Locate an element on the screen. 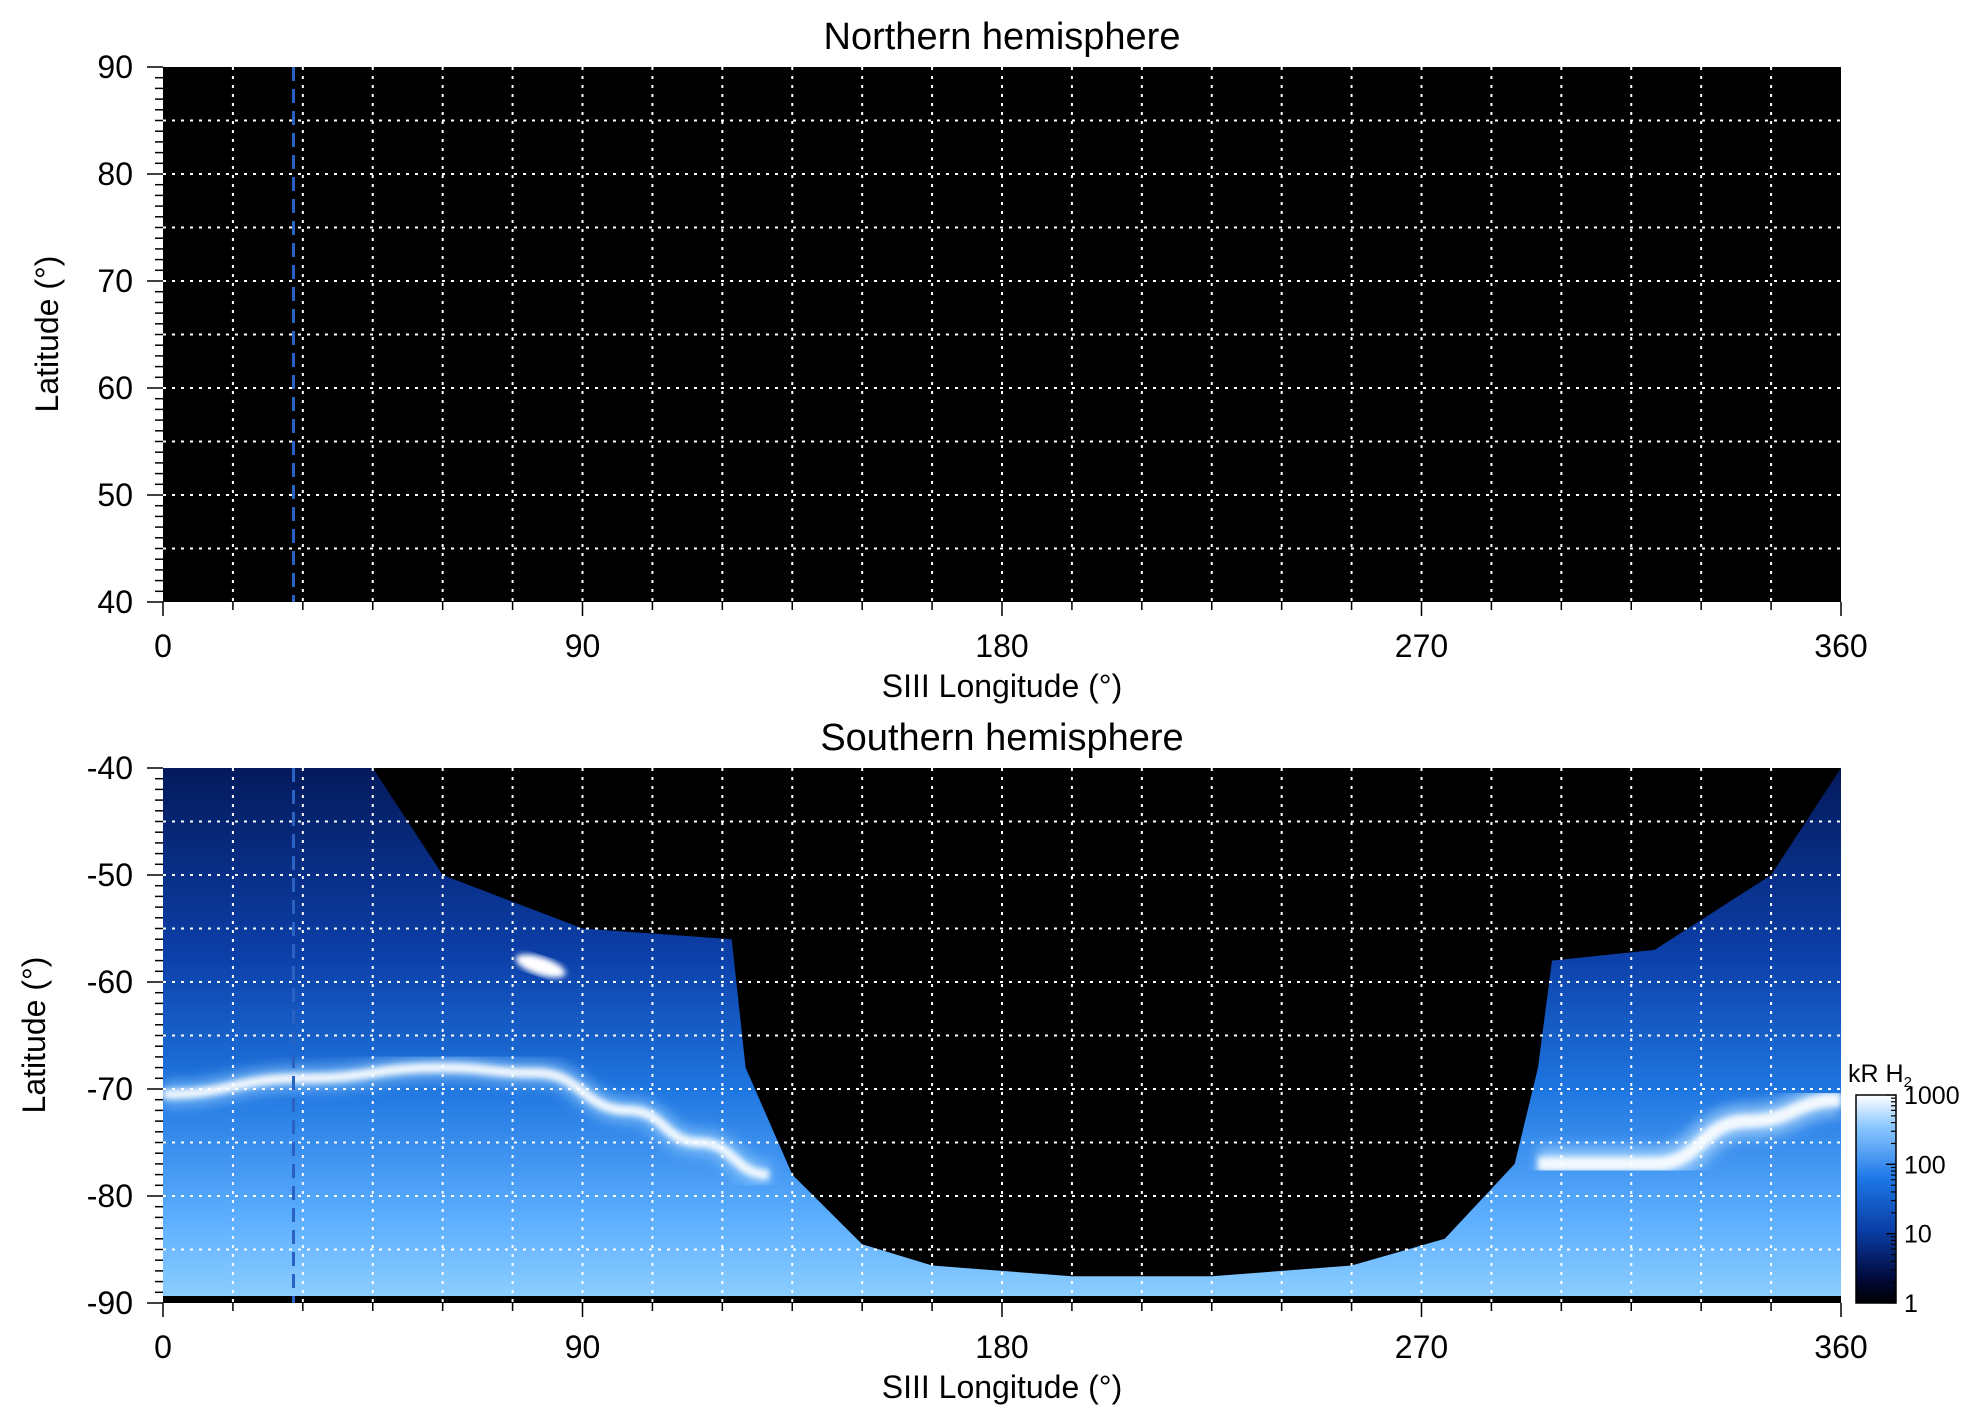  y-tick-label: -70 is located at coordinates (110, 1089).